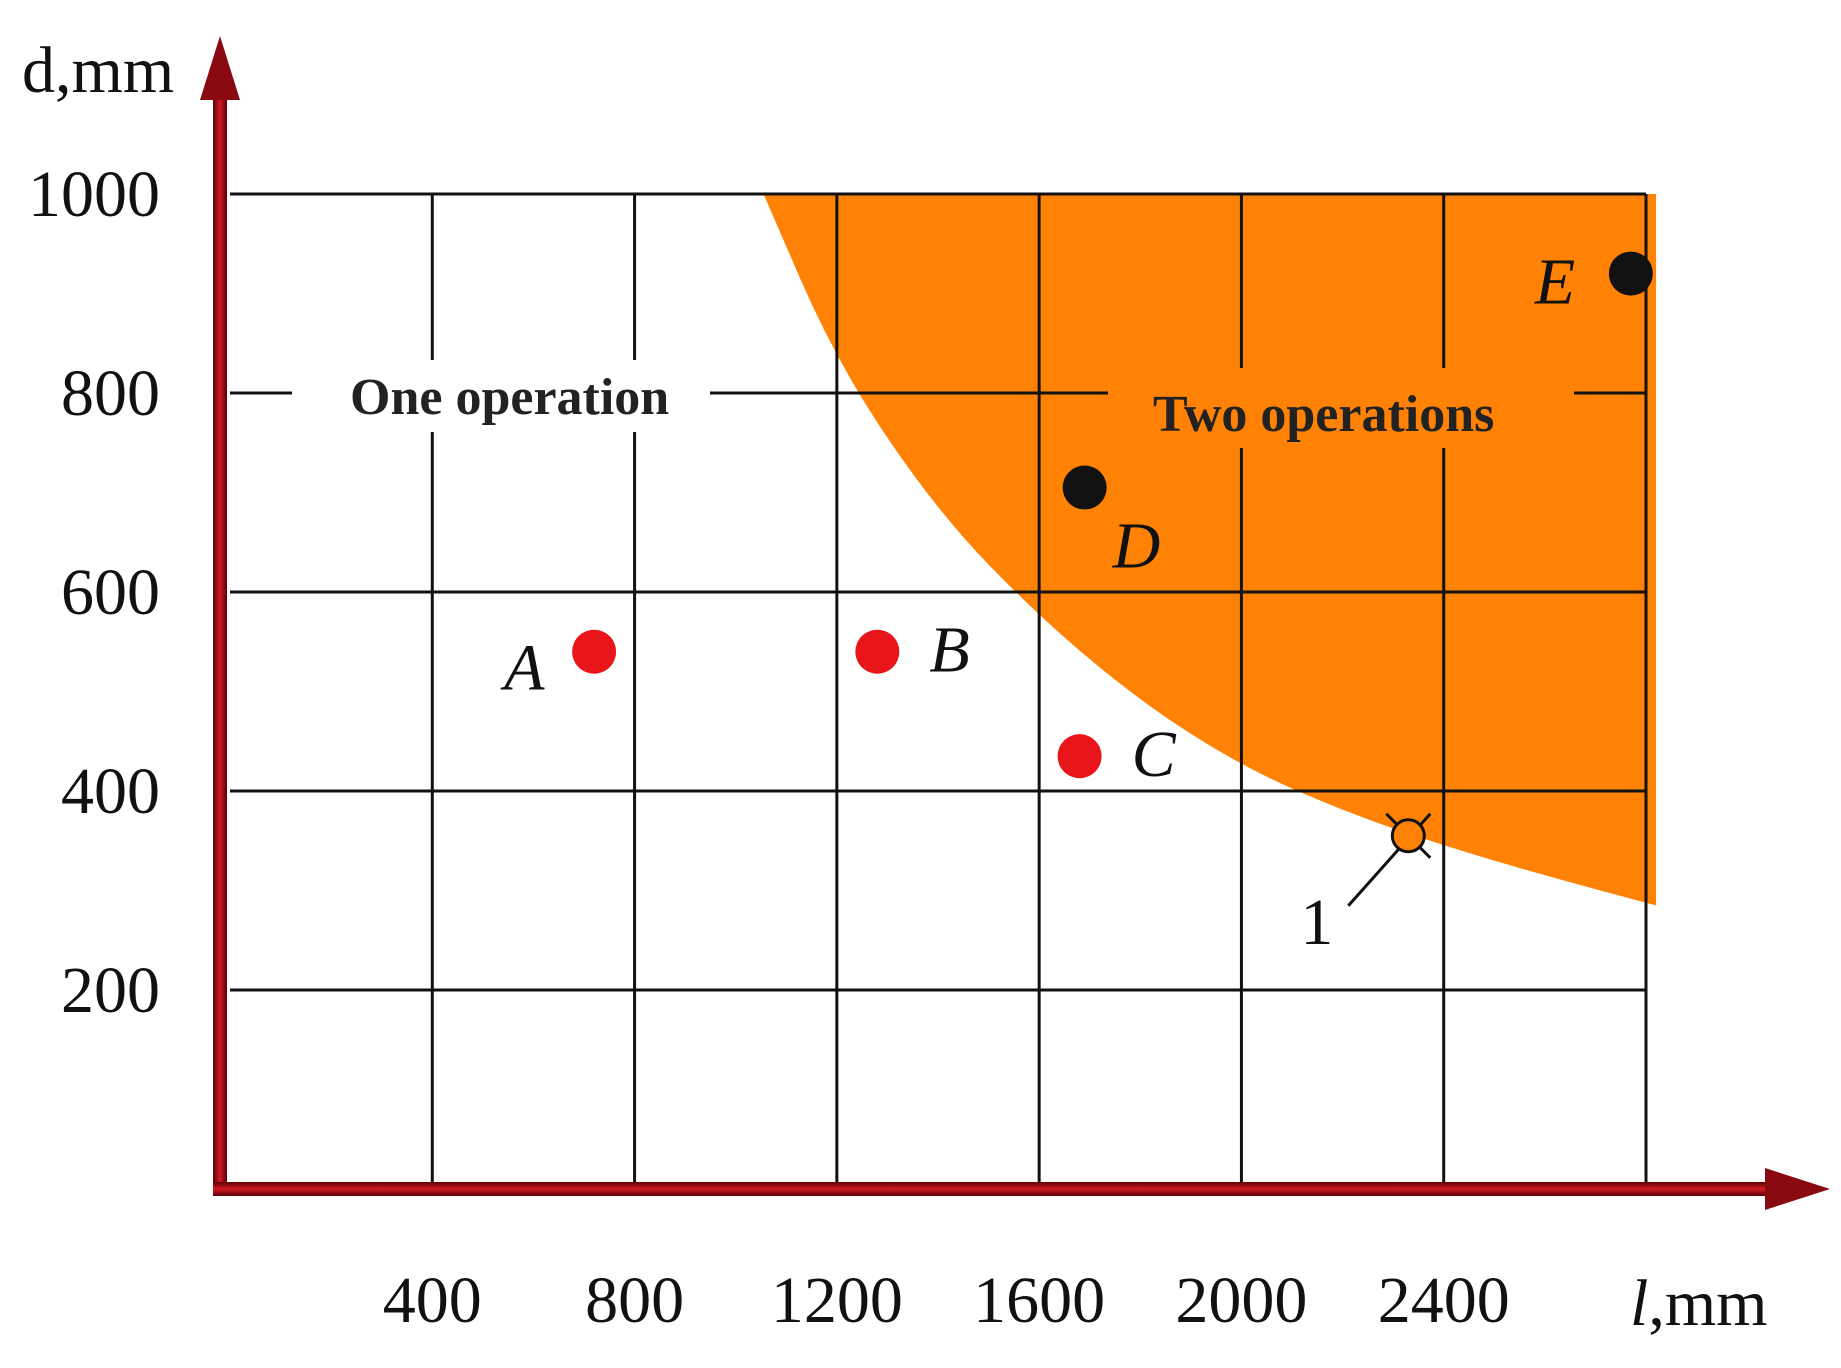 The image size is (1841, 1368). What do you see at coordinates (594, 651) in the screenshot?
I see `point-a` at bounding box center [594, 651].